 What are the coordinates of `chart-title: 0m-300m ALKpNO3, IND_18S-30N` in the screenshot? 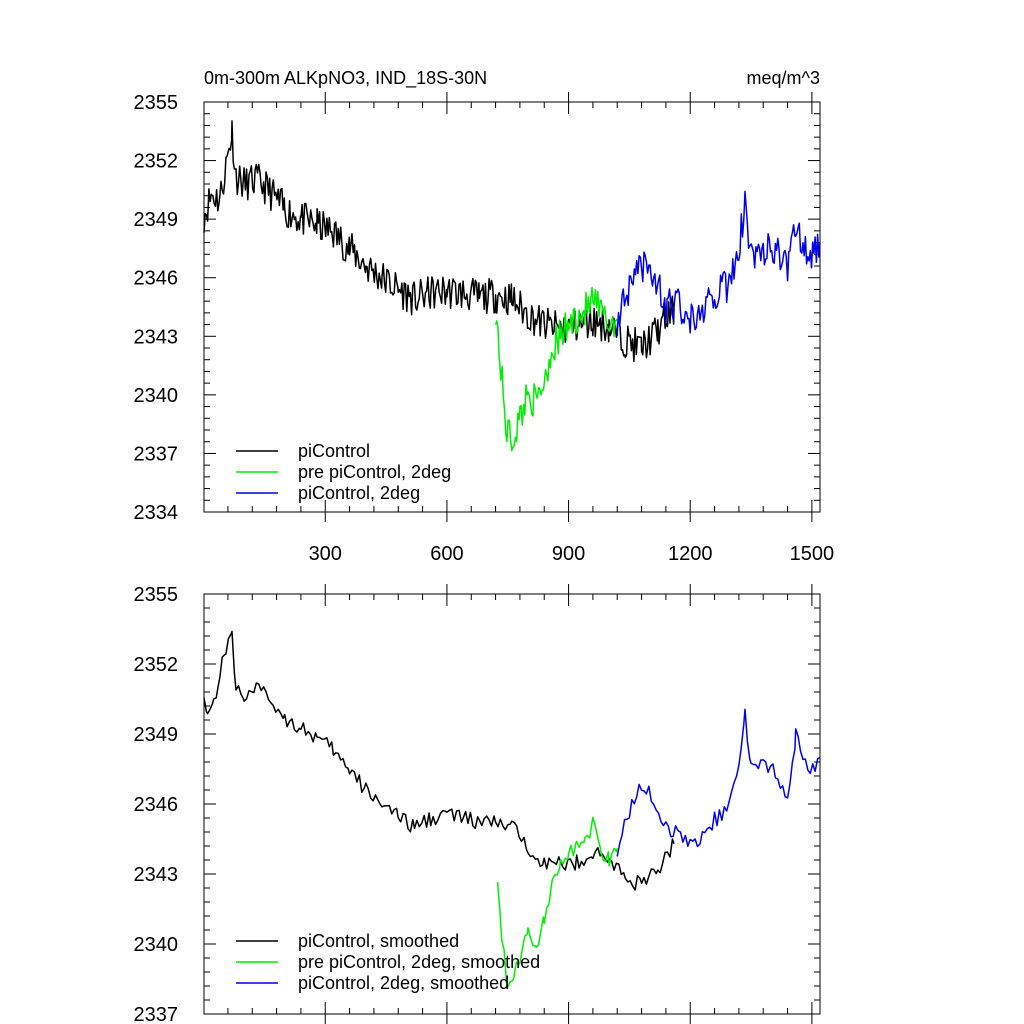 It's located at (345, 78).